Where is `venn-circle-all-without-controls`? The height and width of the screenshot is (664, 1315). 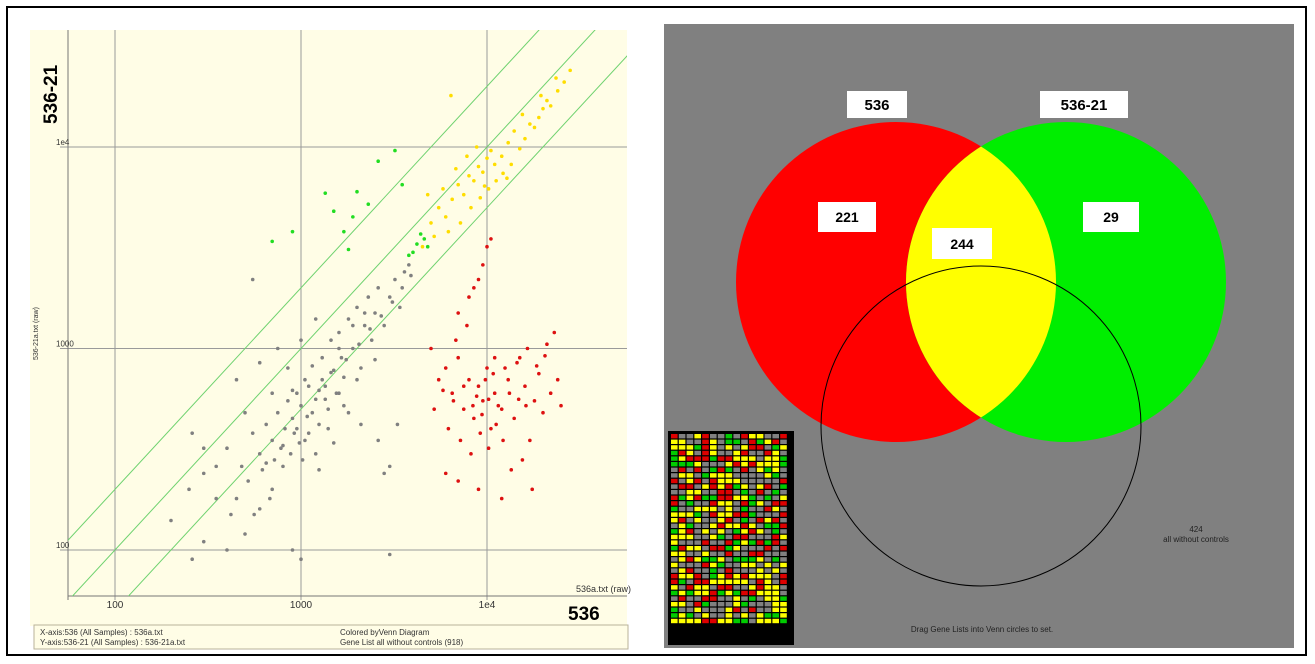
venn-circle-all-without-controls is located at coordinates (981, 426).